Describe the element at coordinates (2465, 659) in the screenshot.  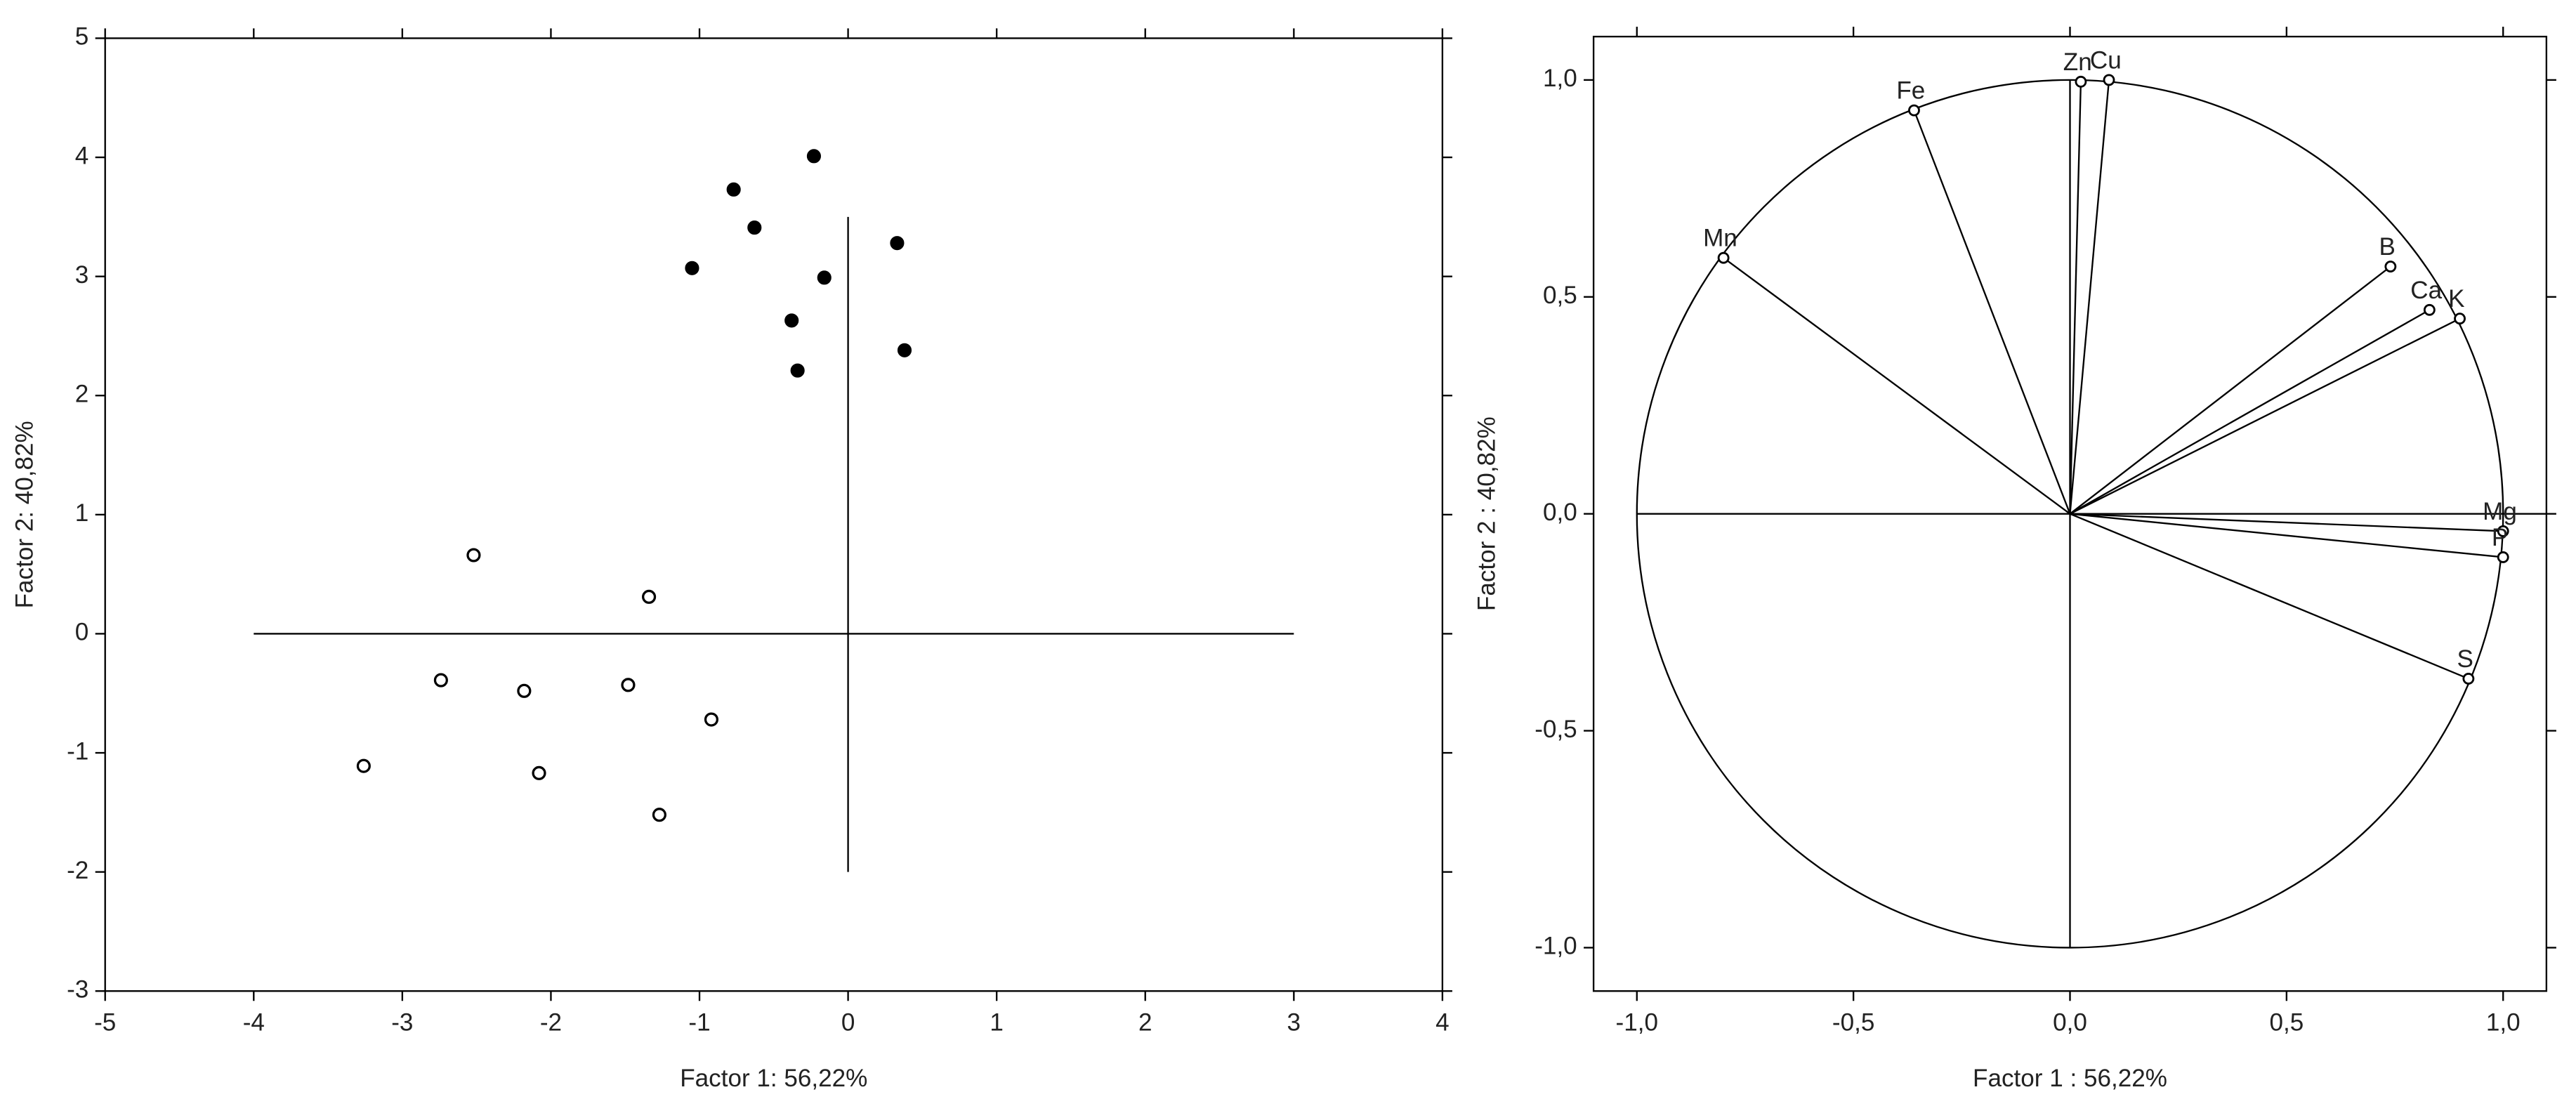
I see `point-label: S` at that location.